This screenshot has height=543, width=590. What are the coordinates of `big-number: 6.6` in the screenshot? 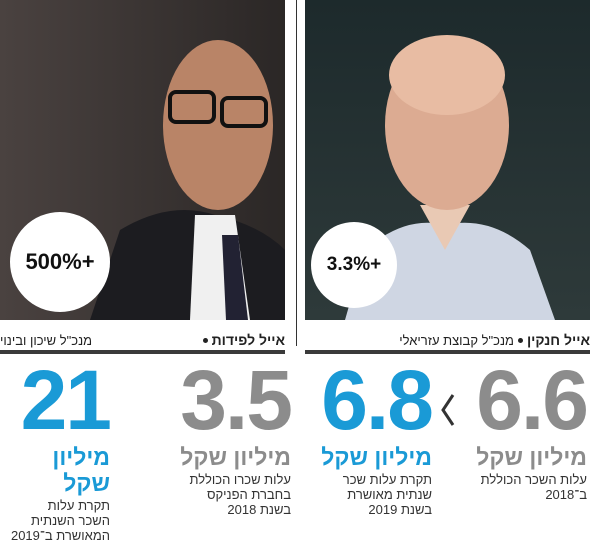 It's located at (532, 400).